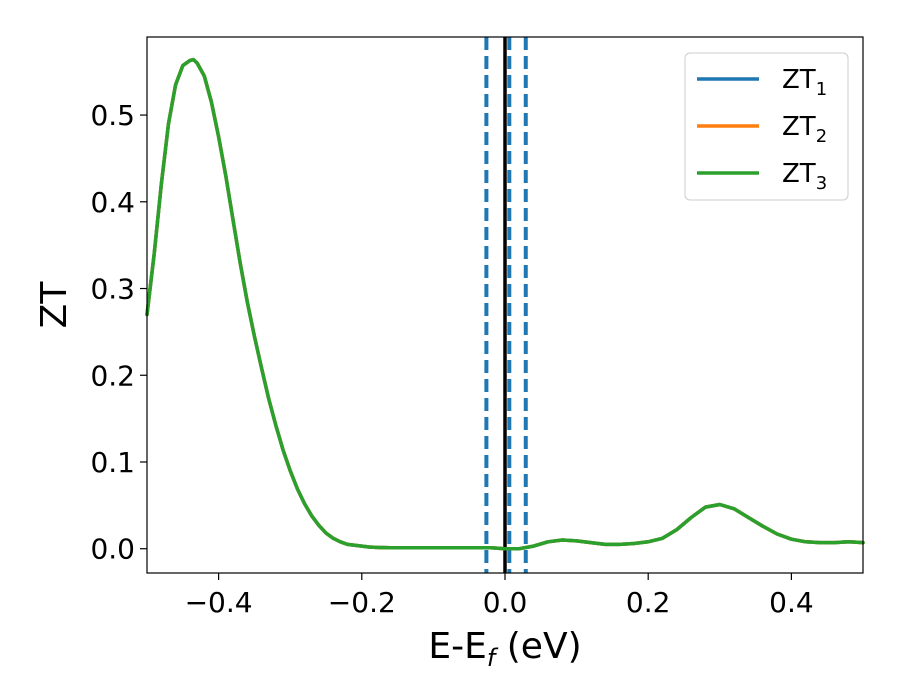 The width and height of the screenshot is (900, 700). I want to click on x-tick-label: 0.0, so click(505, 602).